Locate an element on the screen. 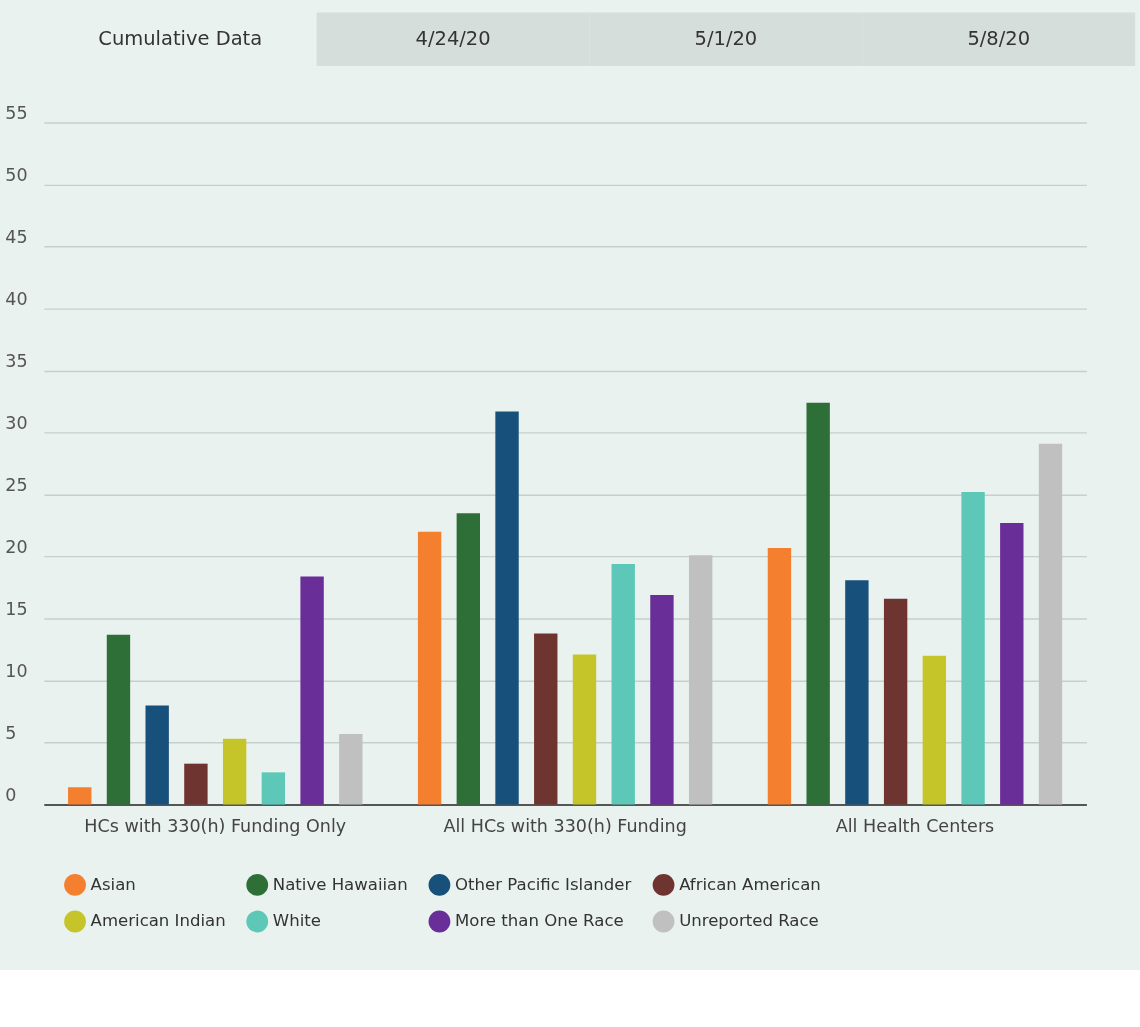  x-tick-label: All Health Centers is located at coordinates (915, 826).